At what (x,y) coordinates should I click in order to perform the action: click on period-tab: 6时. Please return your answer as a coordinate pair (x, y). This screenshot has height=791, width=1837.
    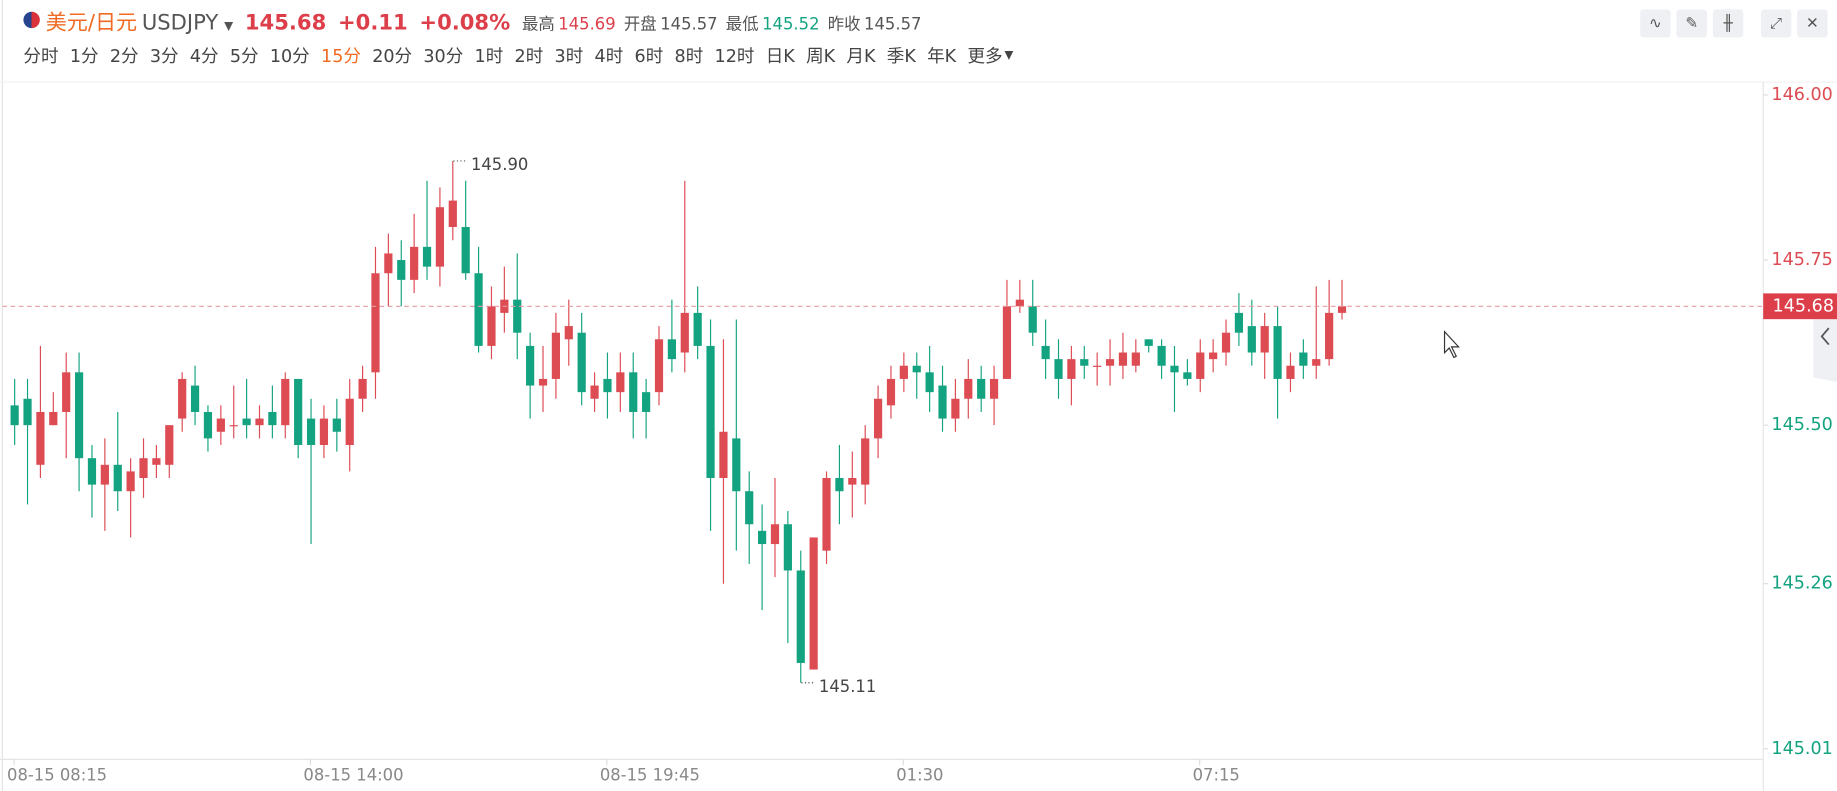
    Looking at the image, I should click on (649, 56).